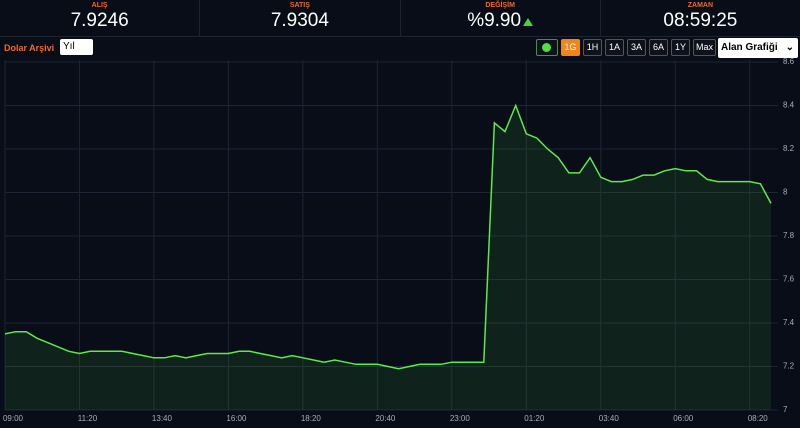 Image resolution: width=800 pixels, height=428 pixels. What do you see at coordinates (88, 418) in the screenshot?
I see `x-tick-label: 11:20` at bounding box center [88, 418].